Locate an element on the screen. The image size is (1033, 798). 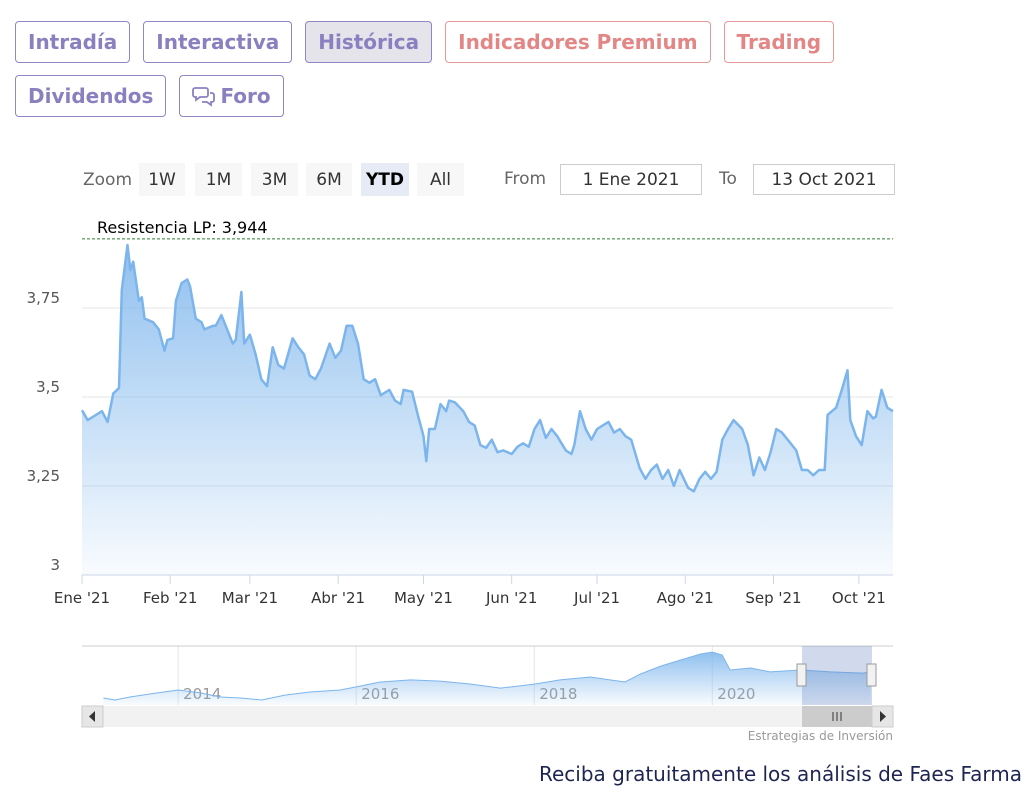
zoom-button: 6M is located at coordinates (329, 179).